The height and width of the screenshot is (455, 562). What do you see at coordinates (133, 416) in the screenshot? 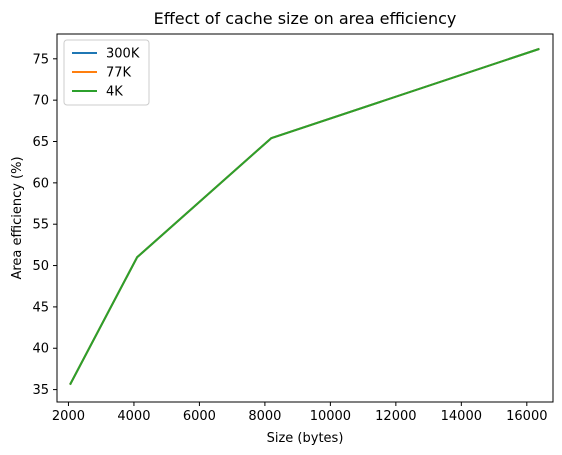
I see `x-tick-label: 4000` at bounding box center [133, 416].